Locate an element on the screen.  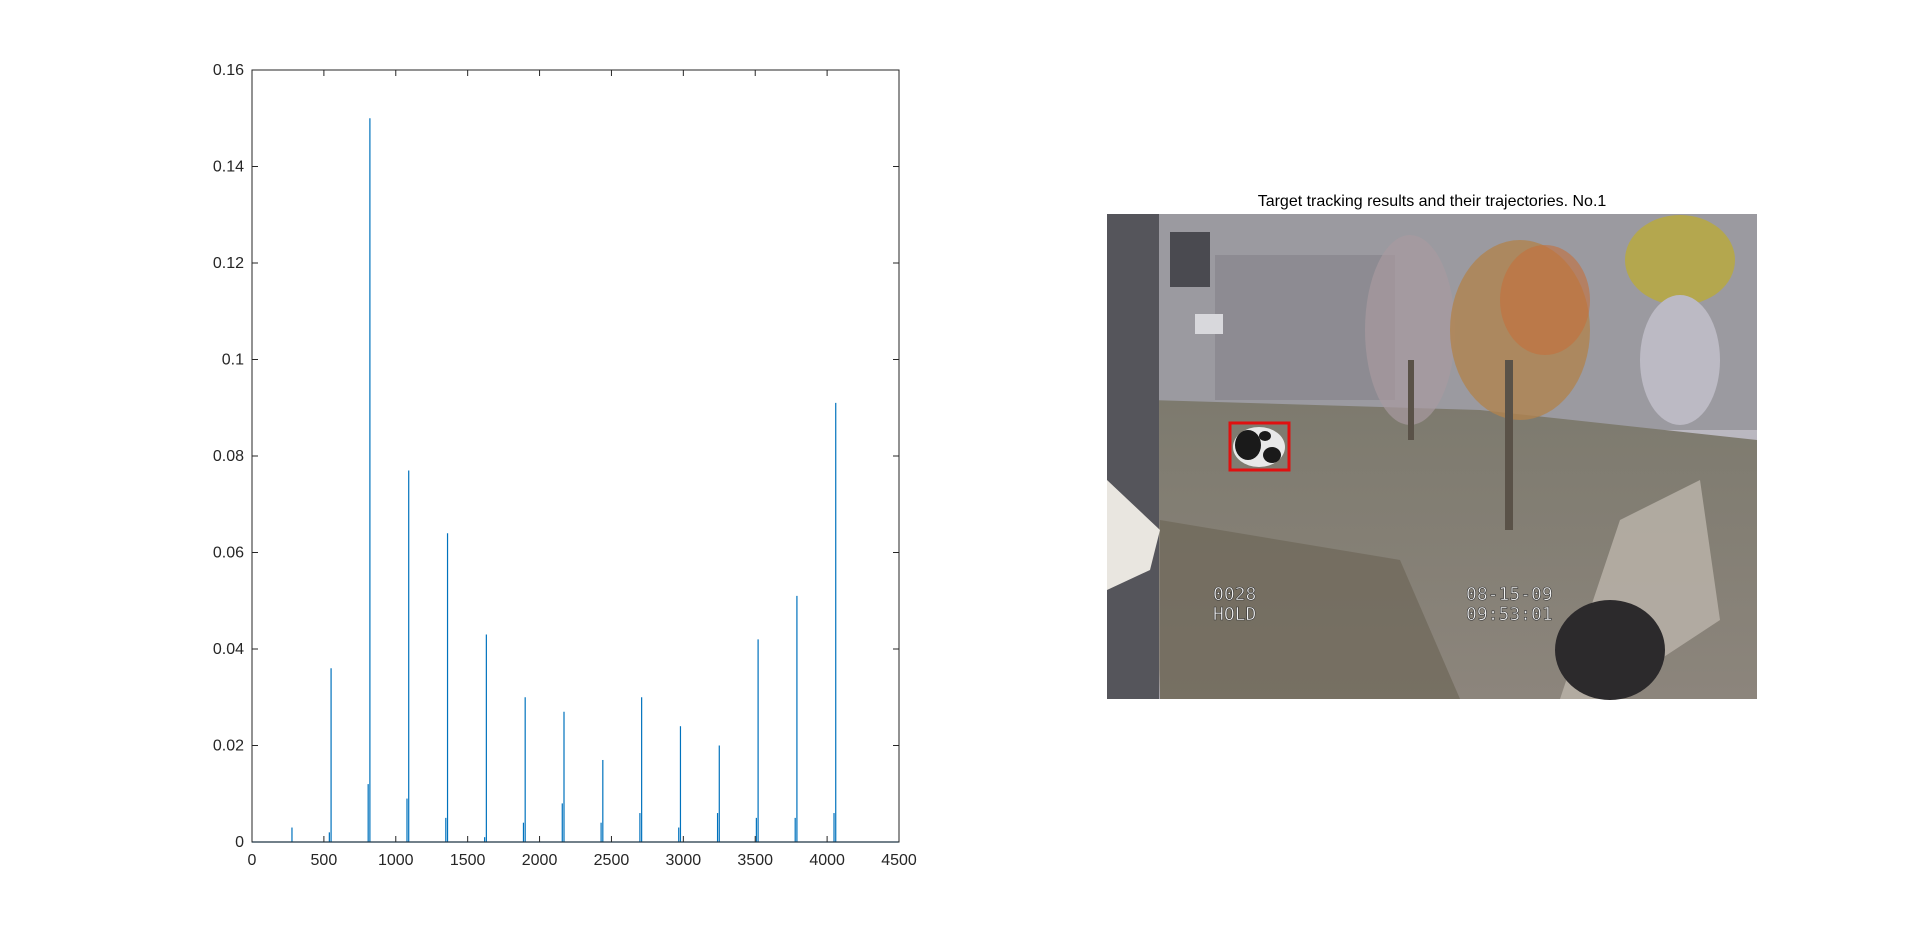
y-tick-label: 0.06 is located at coordinates (228, 553).